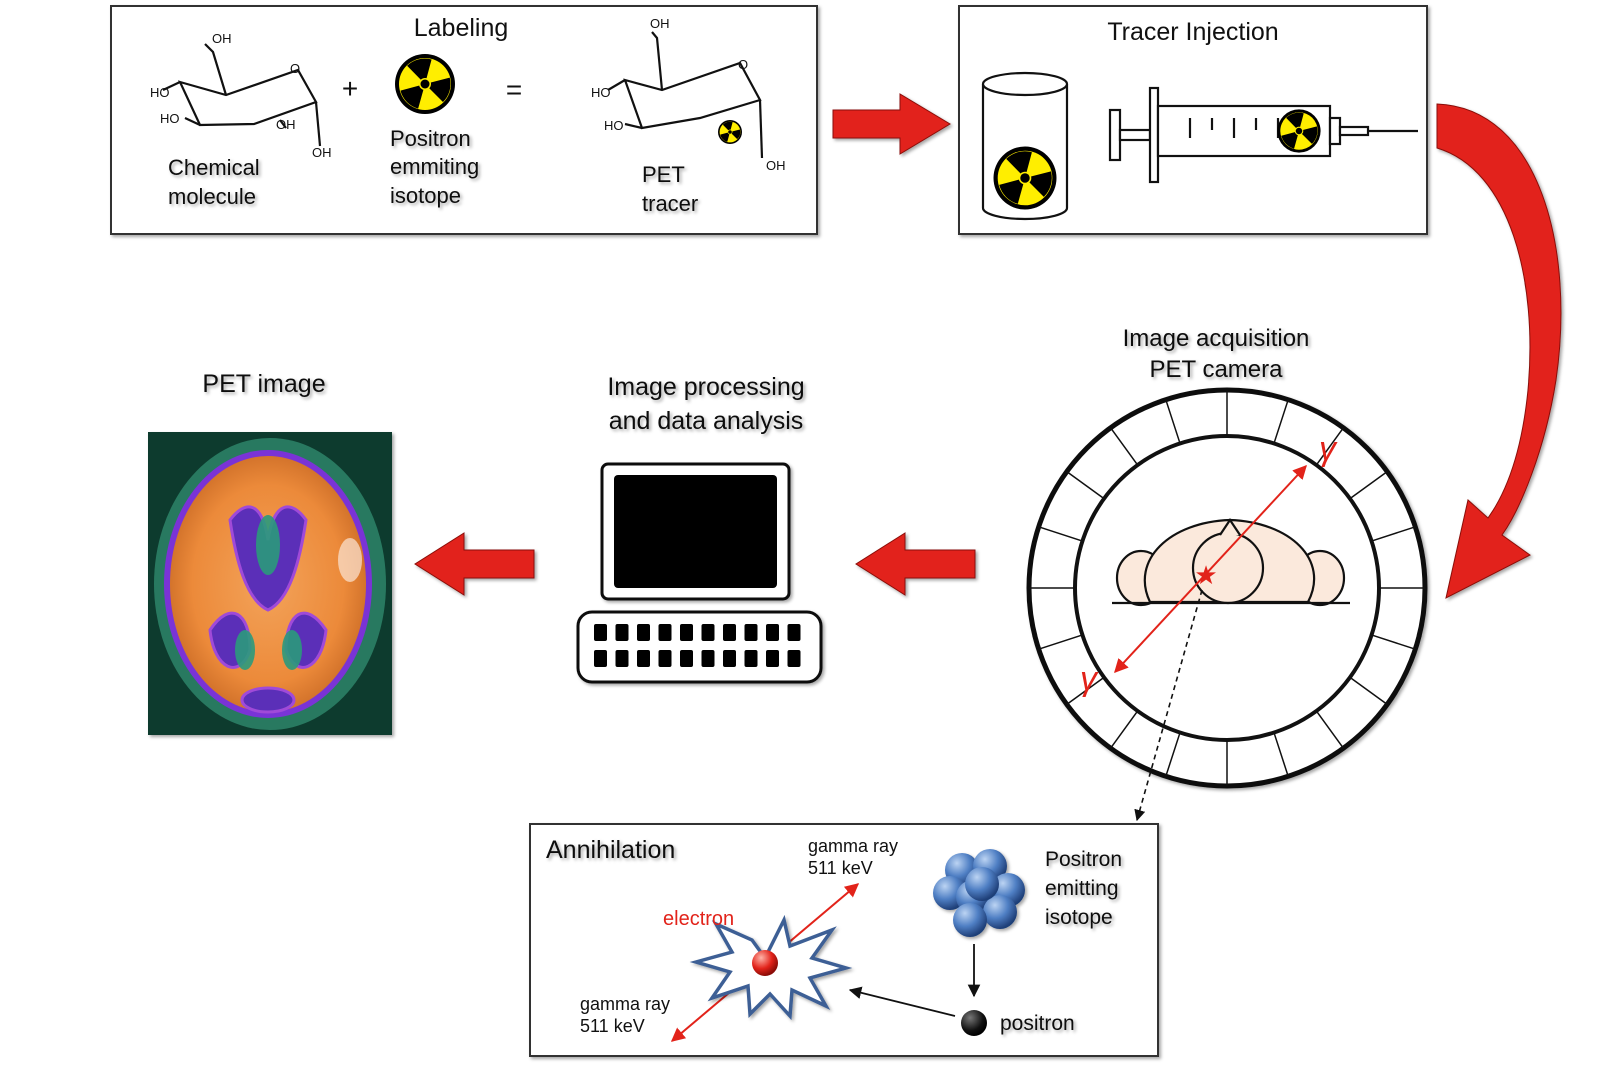  I want to click on labeling-title: Labeling, so click(461, 28).